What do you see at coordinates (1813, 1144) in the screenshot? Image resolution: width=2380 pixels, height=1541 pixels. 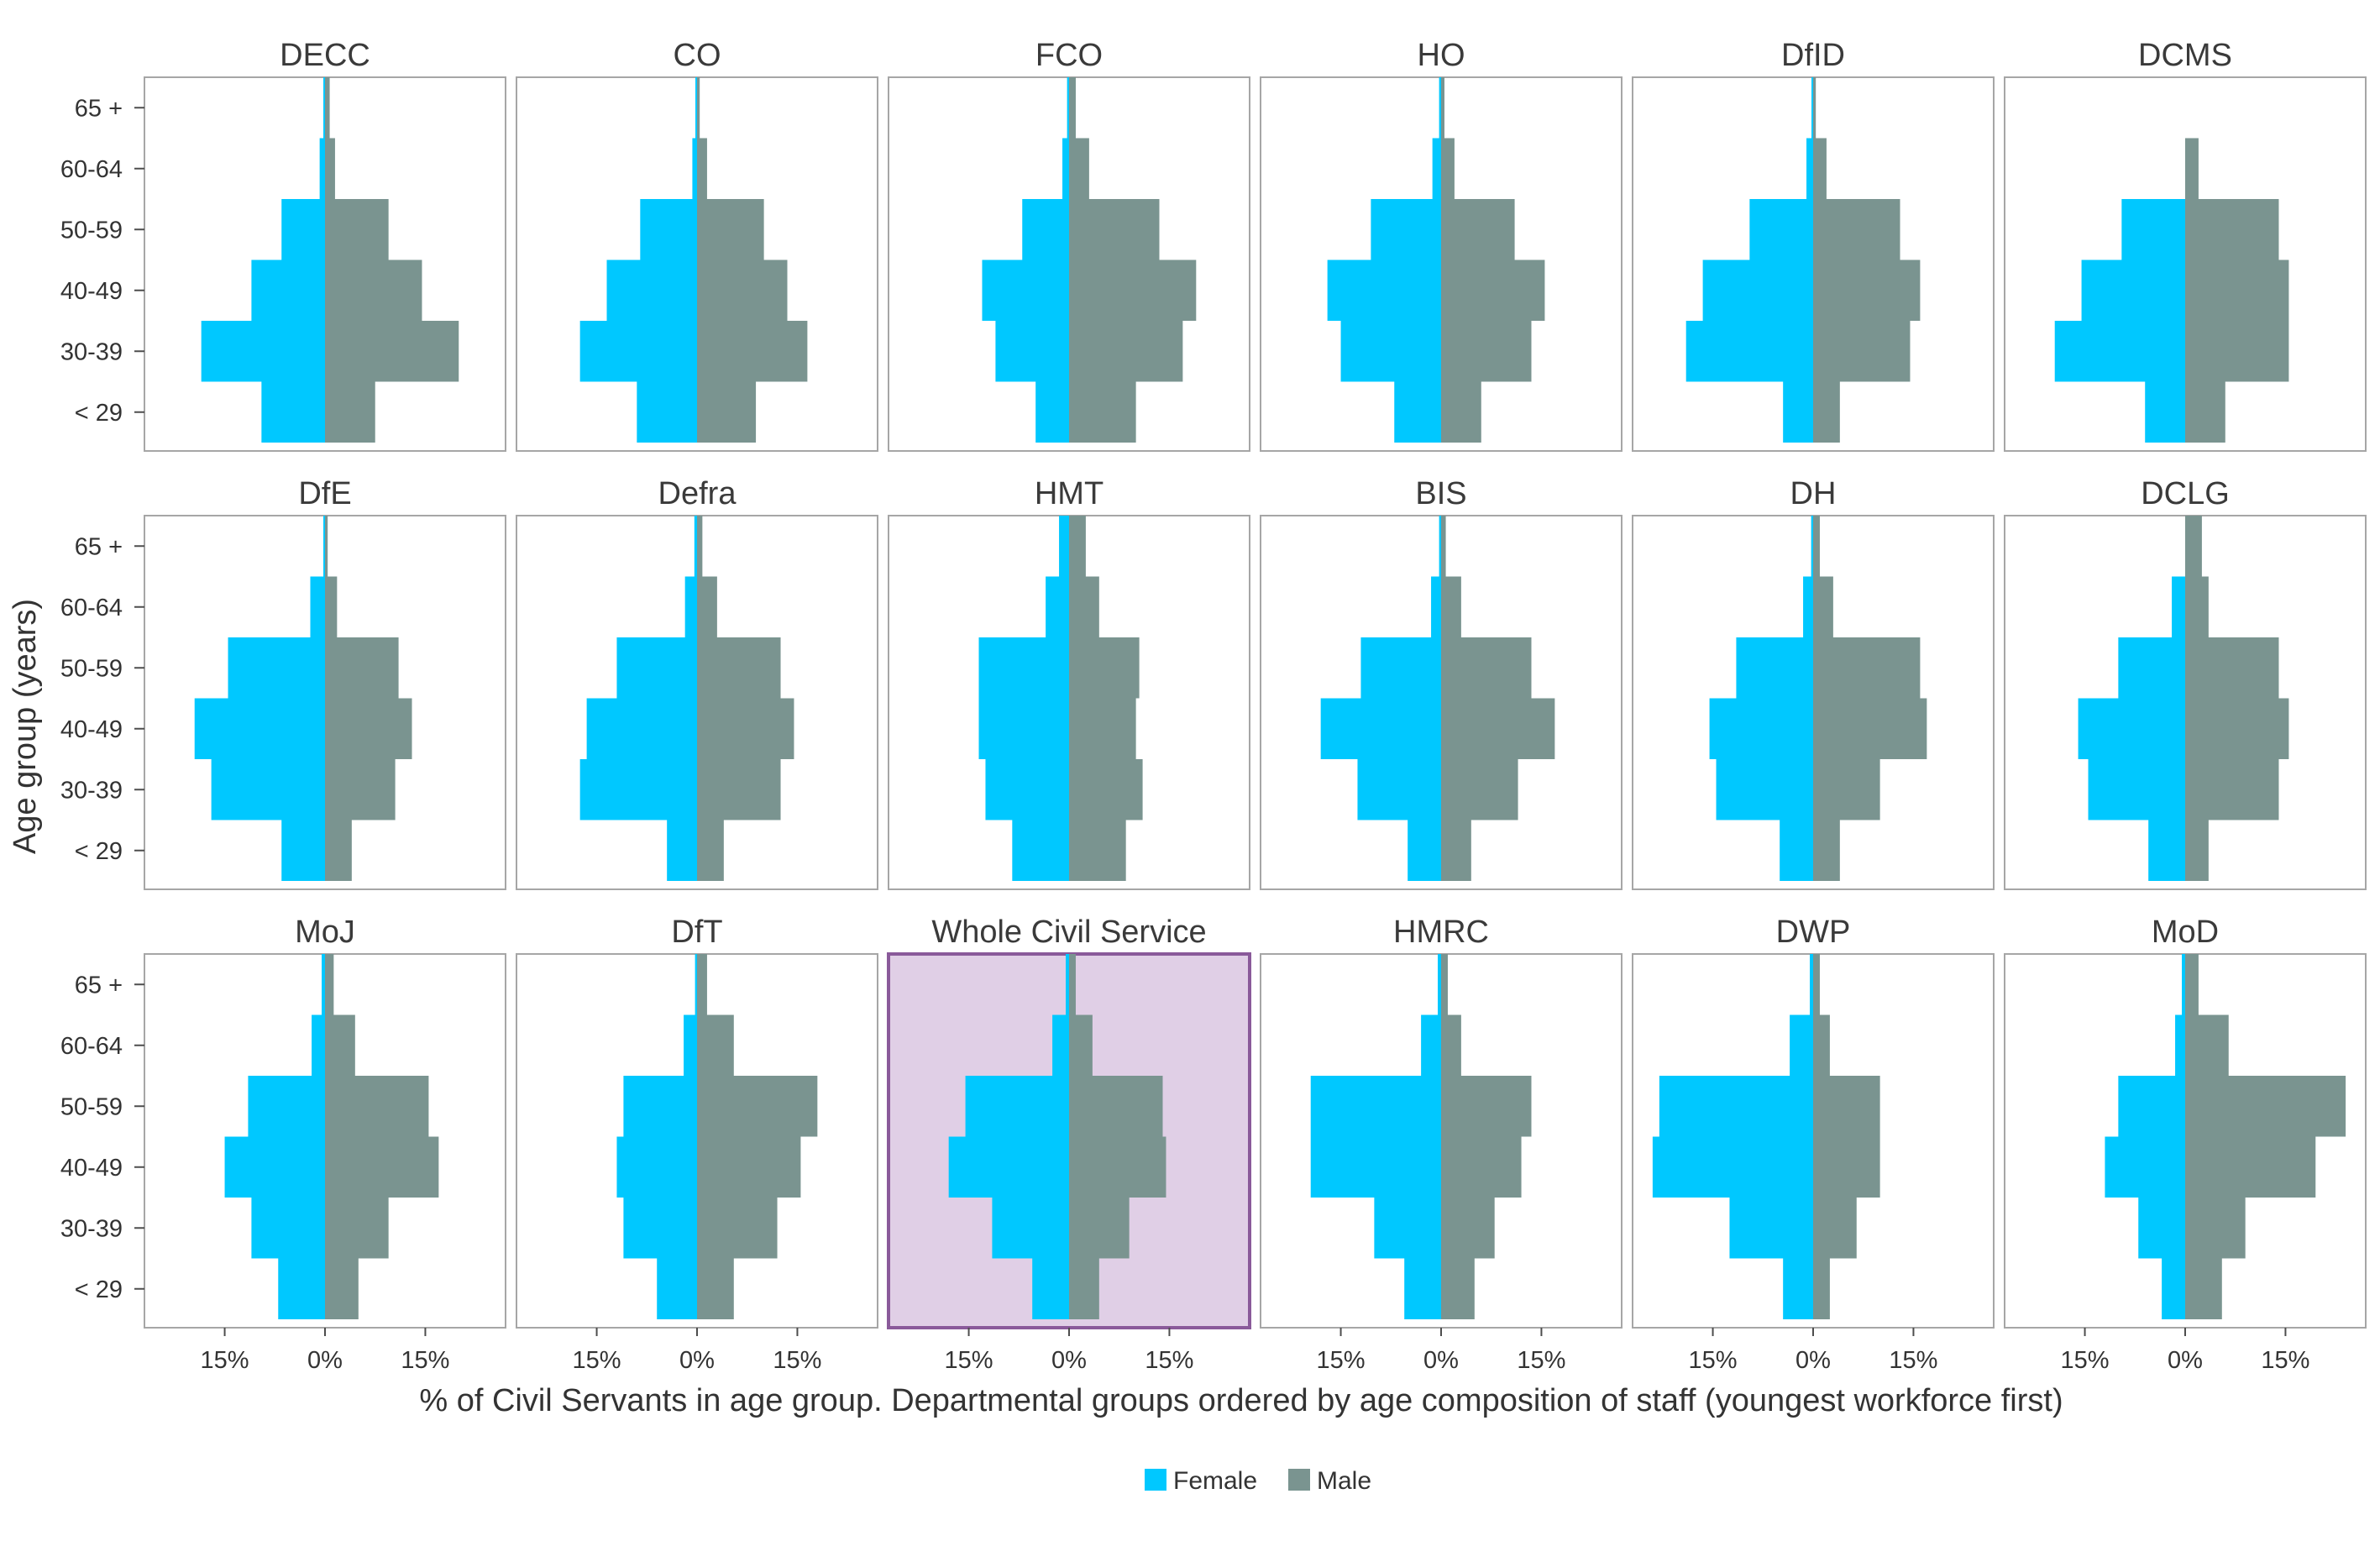 I see `panel-dwp: DWP 15% 0% 15%` at bounding box center [1813, 1144].